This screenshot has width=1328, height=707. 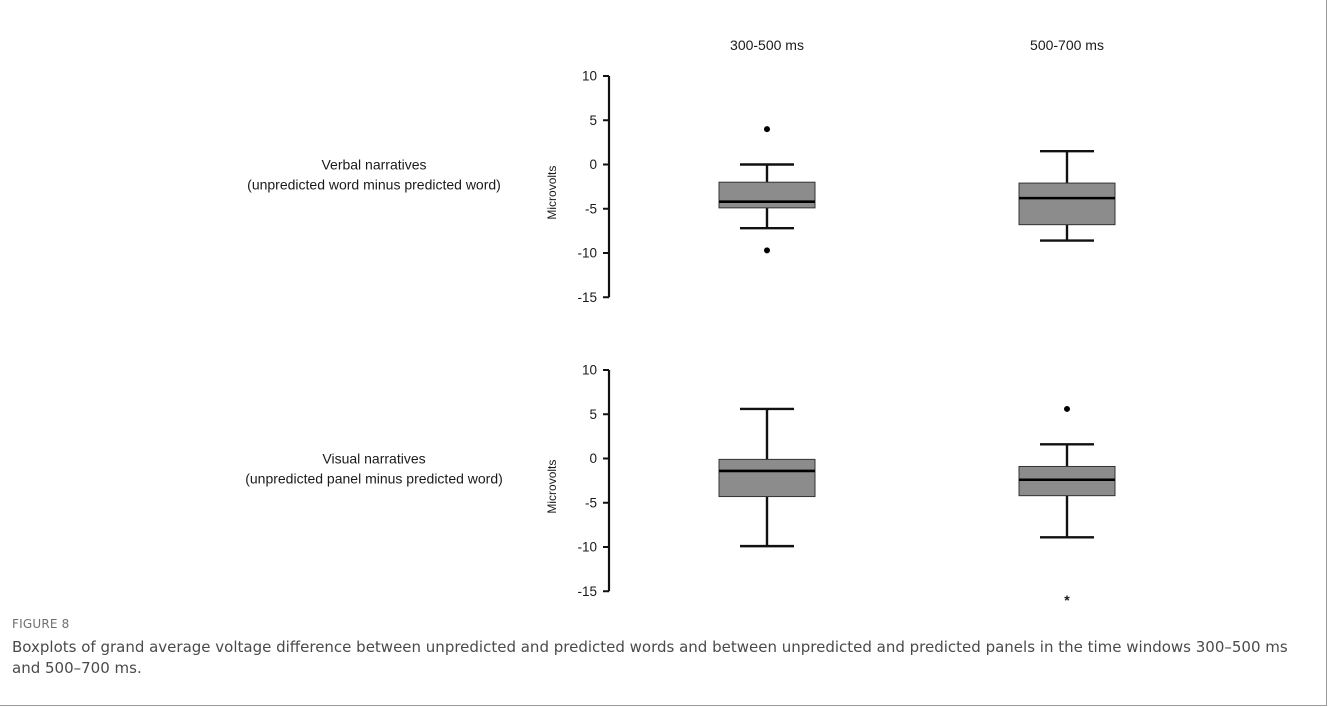 I want to click on panel-label: Visual narratives, so click(x=373, y=459).